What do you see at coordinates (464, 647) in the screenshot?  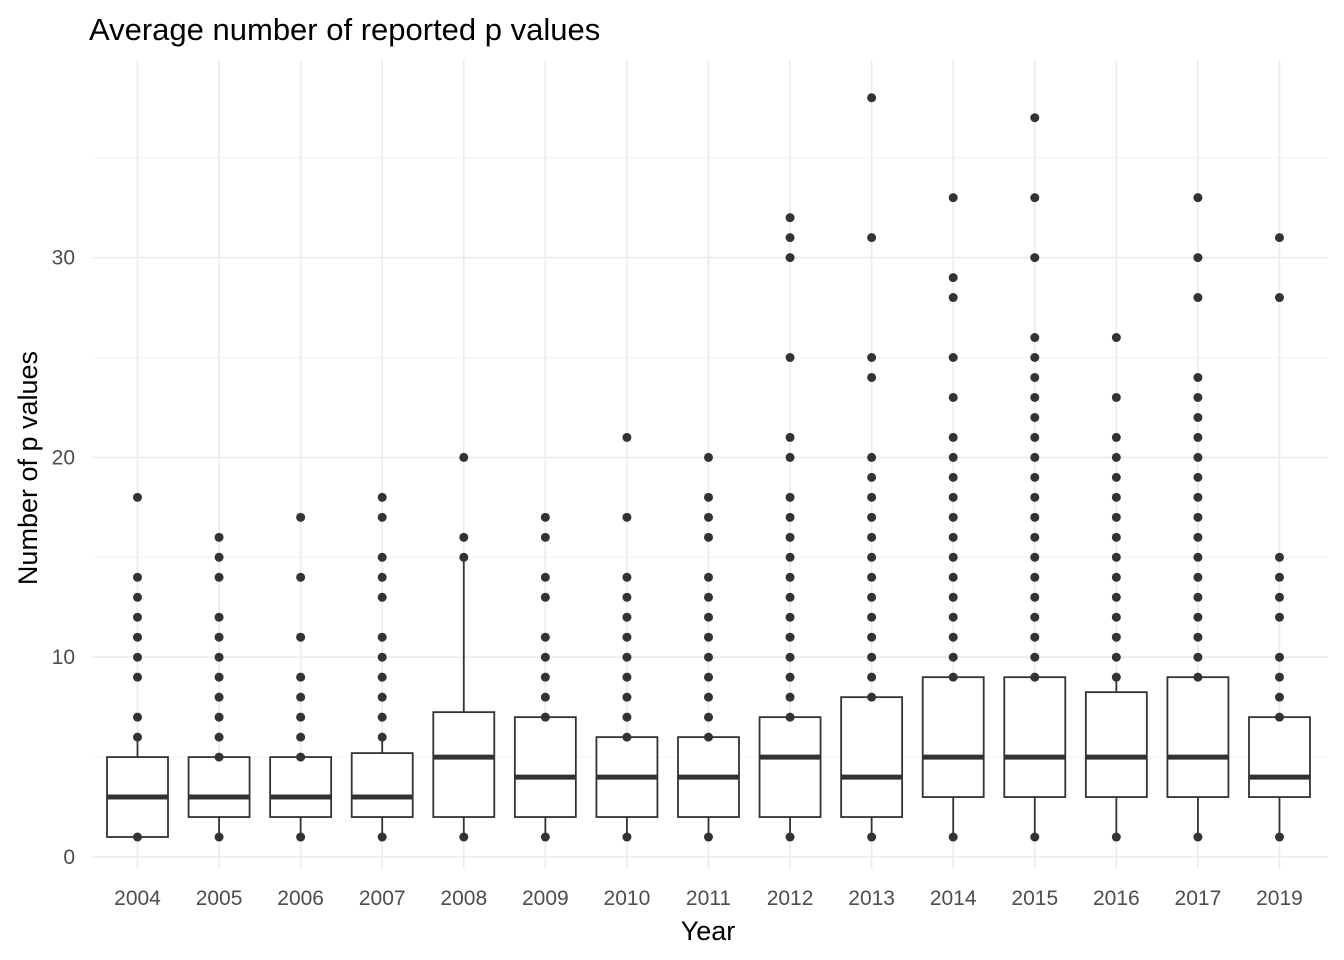 I see `box-2008` at bounding box center [464, 647].